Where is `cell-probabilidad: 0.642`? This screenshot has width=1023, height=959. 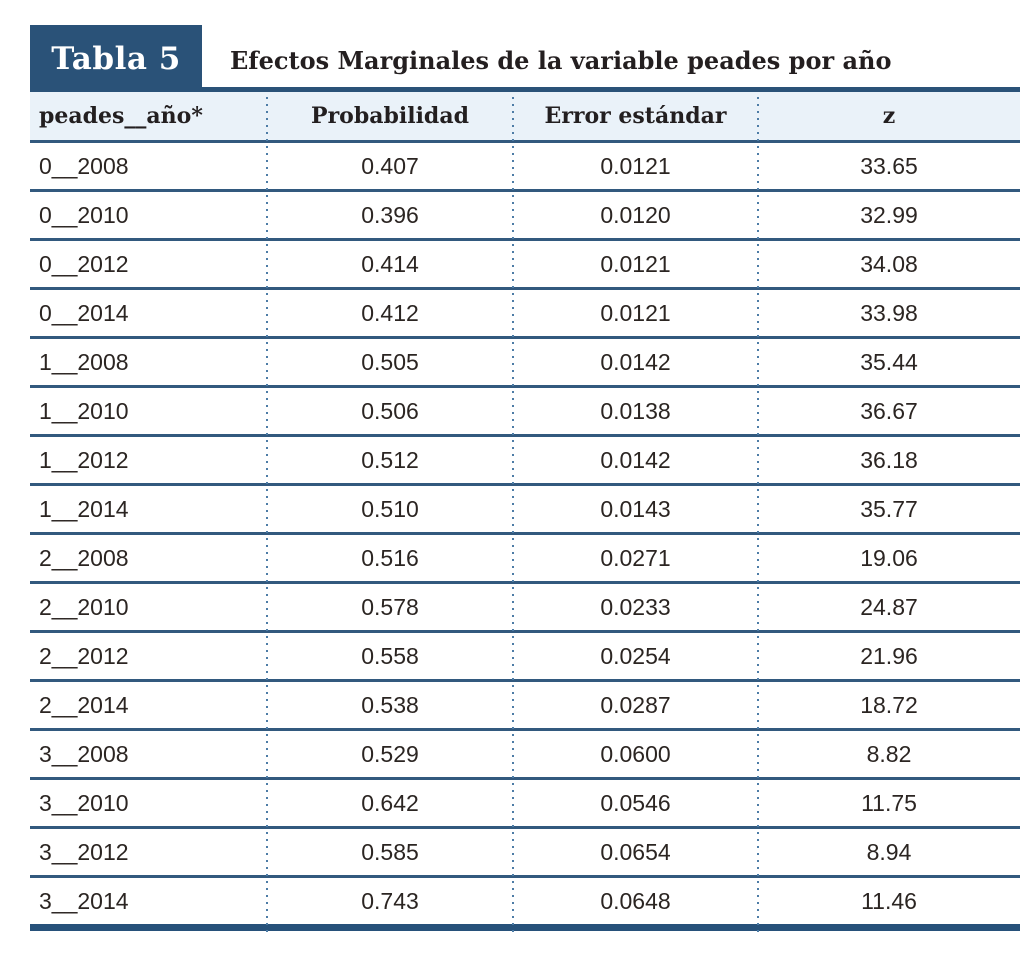 cell-probabilidad: 0.642 is located at coordinates (390, 802).